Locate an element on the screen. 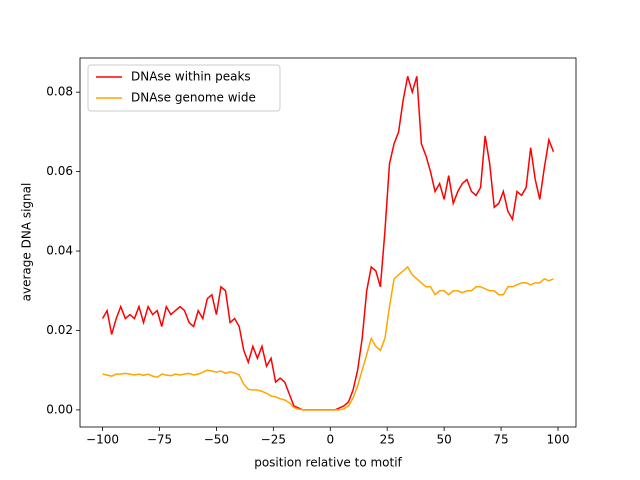  x-tick-label: −75 is located at coordinates (159, 440).